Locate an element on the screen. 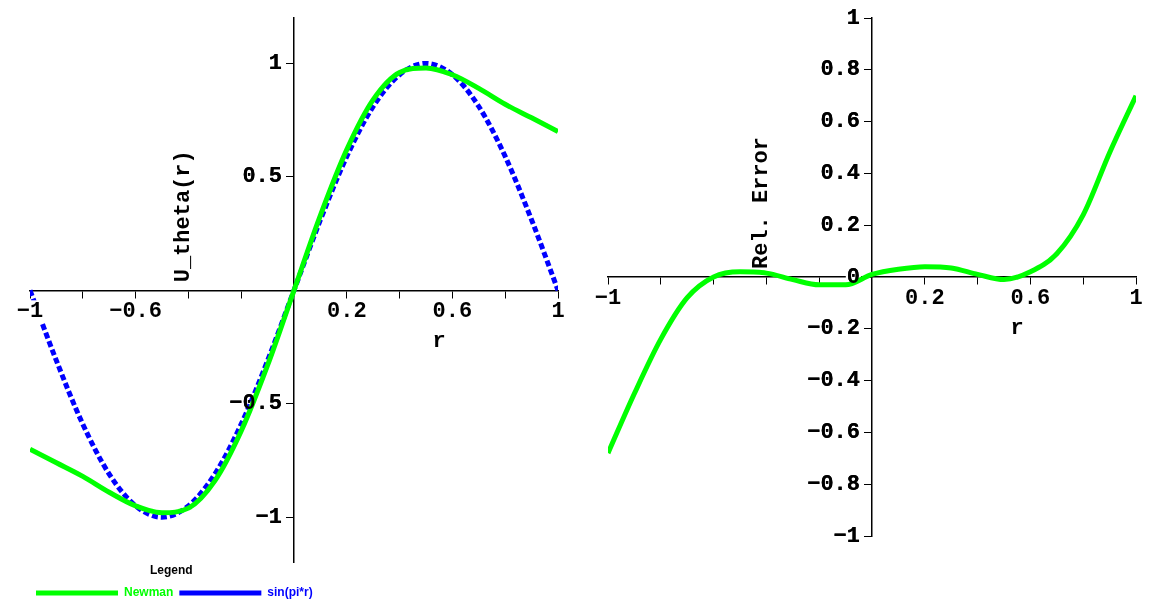 This screenshot has width=1157, height=613. y-axis-title: U_theta(r) is located at coordinates (183, 216).